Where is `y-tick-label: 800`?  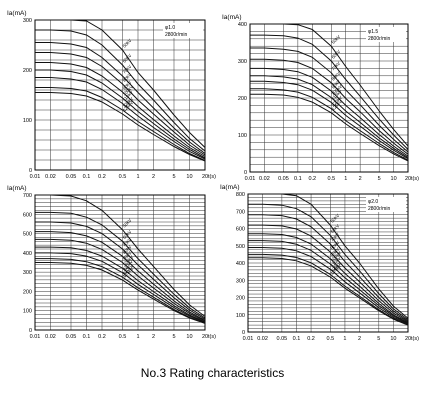
y-tick-label: 800 is located at coordinates (240, 195).